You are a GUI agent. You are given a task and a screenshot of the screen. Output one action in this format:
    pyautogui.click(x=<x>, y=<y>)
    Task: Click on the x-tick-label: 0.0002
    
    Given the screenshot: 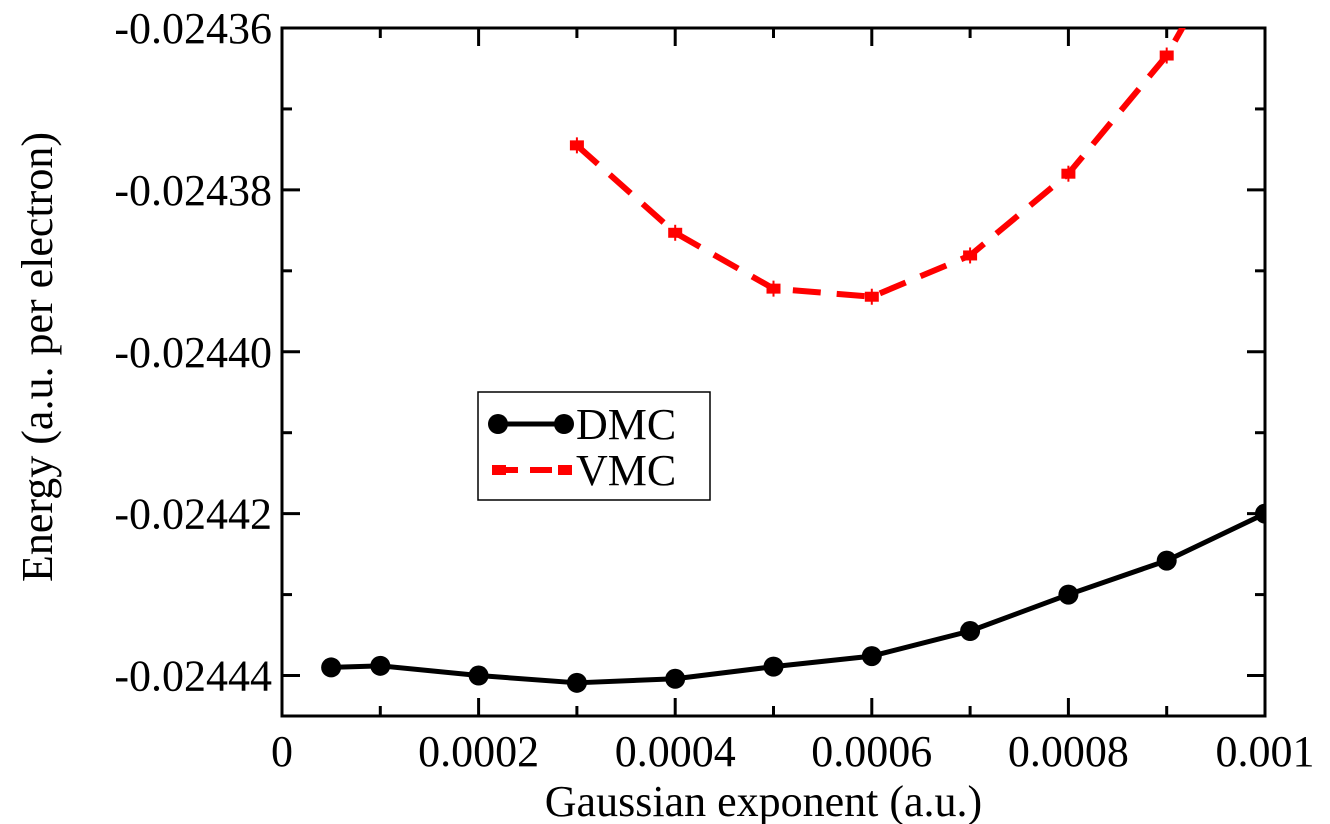 What is the action you would take?
    pyautogui.click(x=478, y=751)
    